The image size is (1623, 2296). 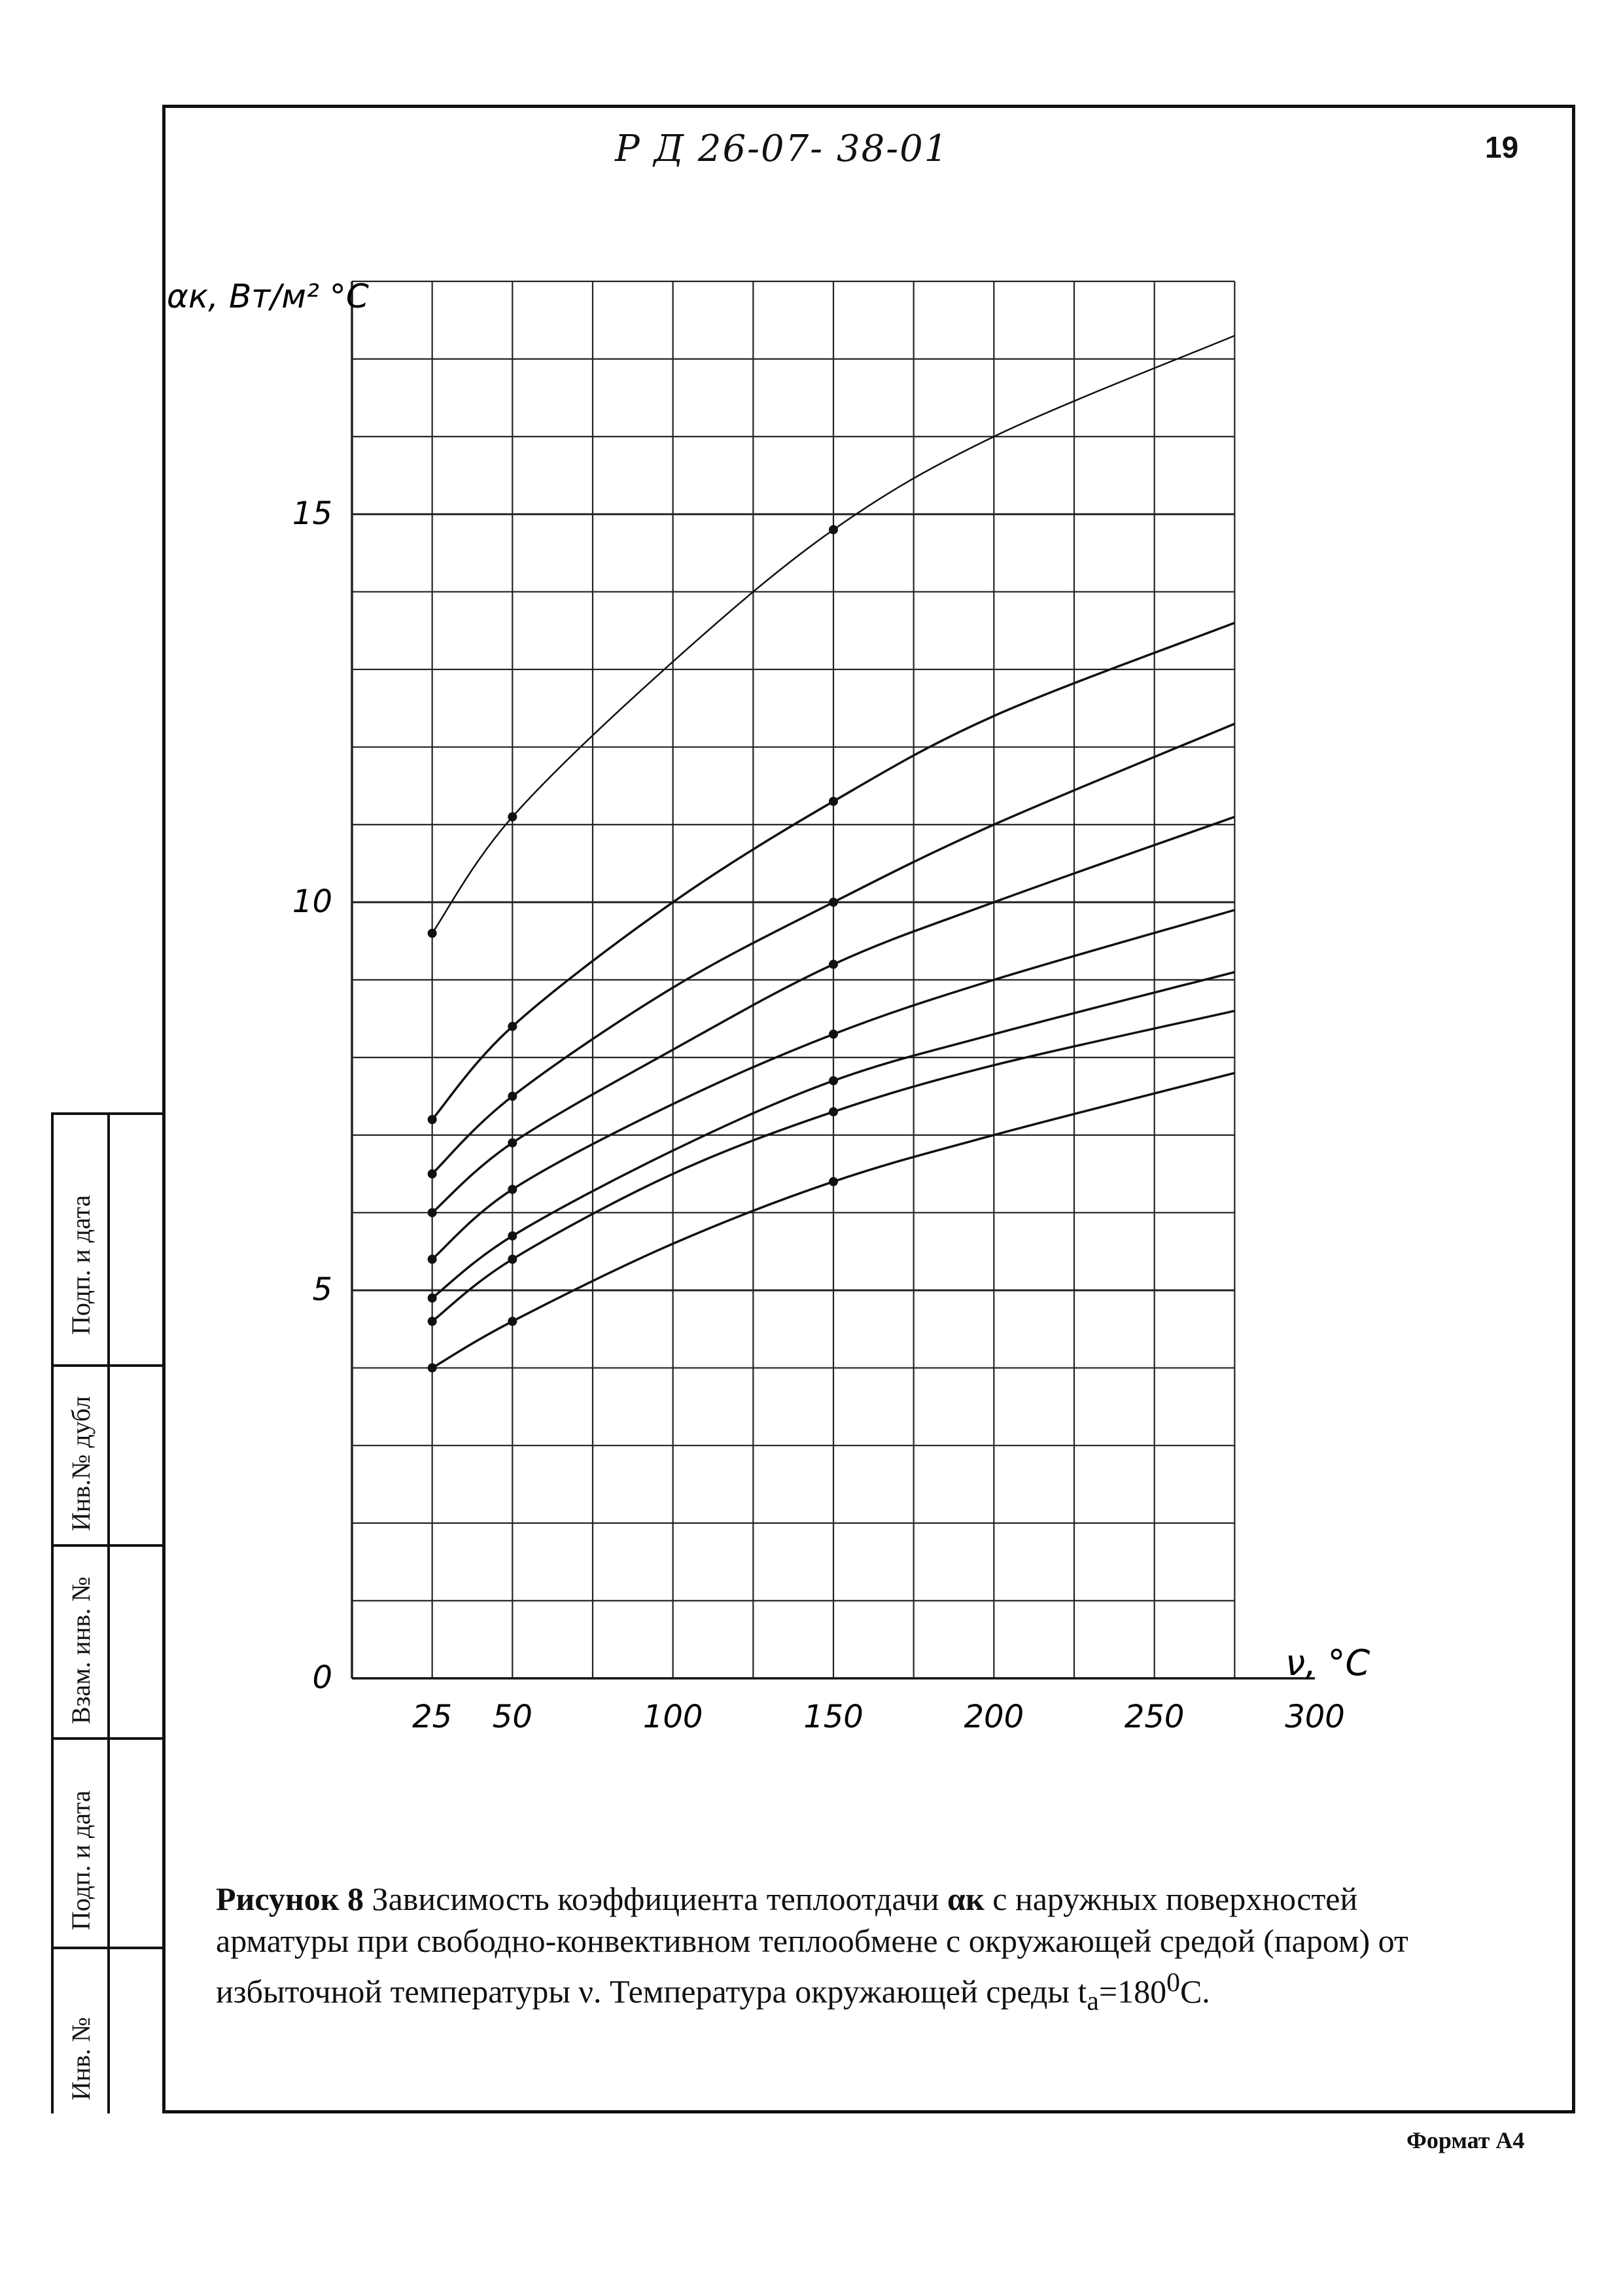 I want to click on y-tick-label: 15, so click(x=312, y=513).